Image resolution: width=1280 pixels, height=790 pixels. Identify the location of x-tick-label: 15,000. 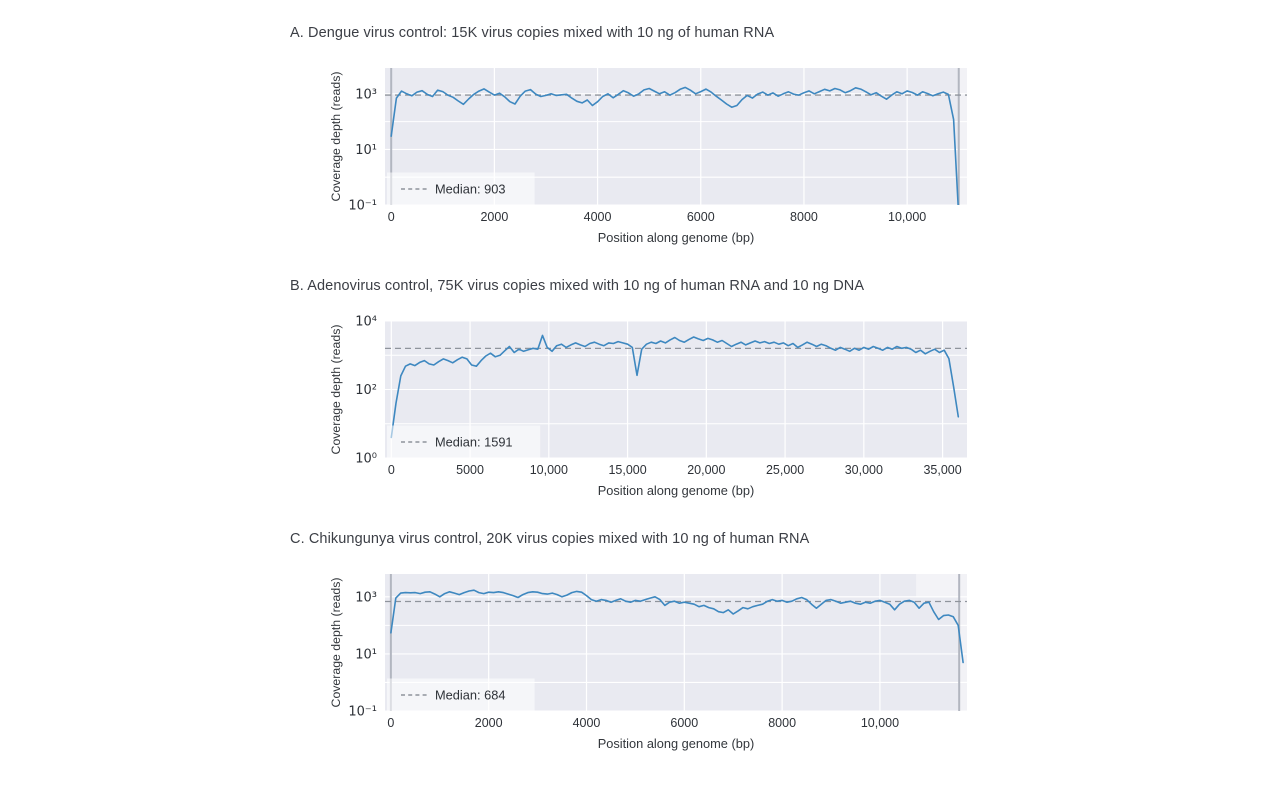
(627, 470).